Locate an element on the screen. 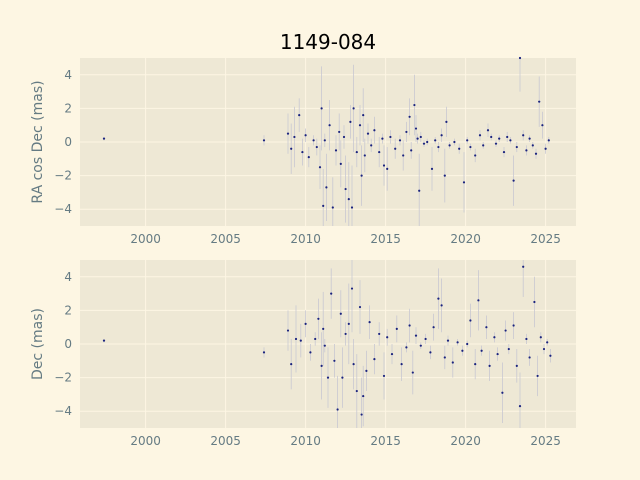 The width and height of the screenshot is (640, 480). ra-y-tick-label: −4 is located at coordinates (63, 209).